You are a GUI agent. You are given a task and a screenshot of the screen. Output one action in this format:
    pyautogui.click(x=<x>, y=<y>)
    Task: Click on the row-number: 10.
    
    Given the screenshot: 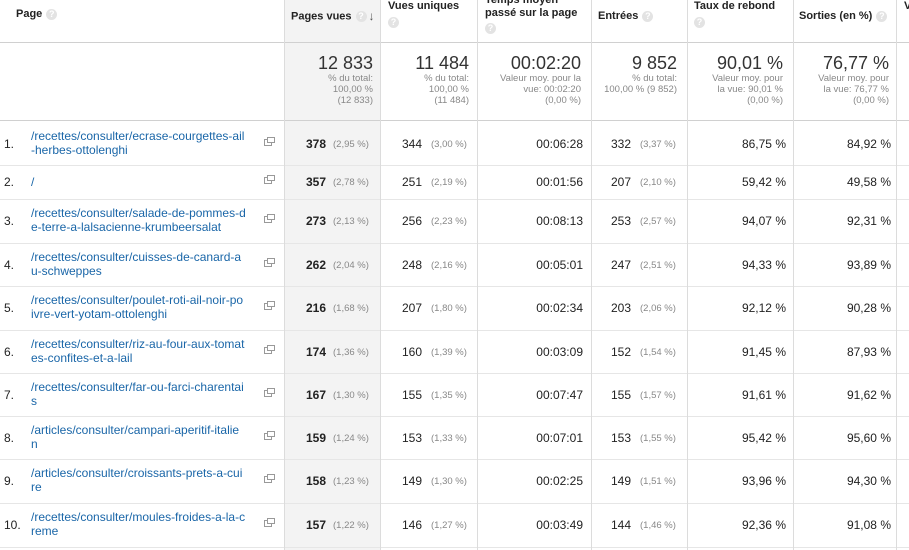 What is the action you would take?
    pyautogui.click(x=12, y=525)
    